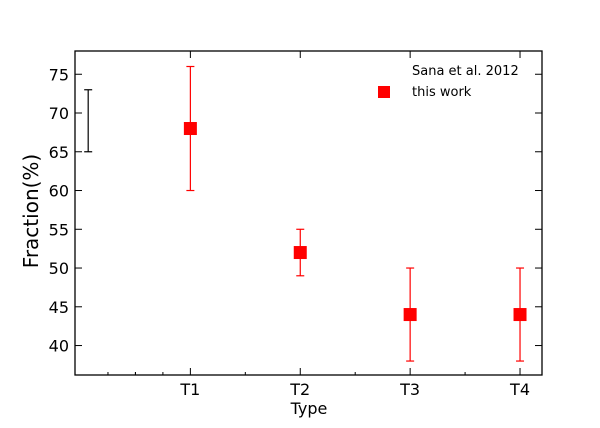  I want to click on y-tick-label: 40, so click(59, 346).